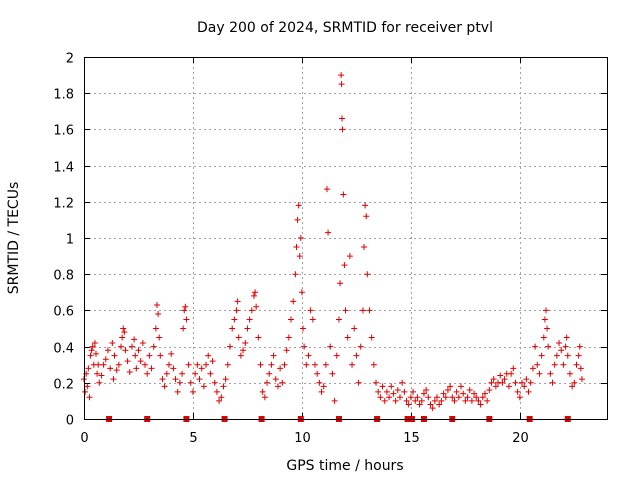 The image size is (640, 480). What do you see at coordinates (70, 59) in the screenshot?
I see `y-tick-label: 2` at bounding box center [70, 59].